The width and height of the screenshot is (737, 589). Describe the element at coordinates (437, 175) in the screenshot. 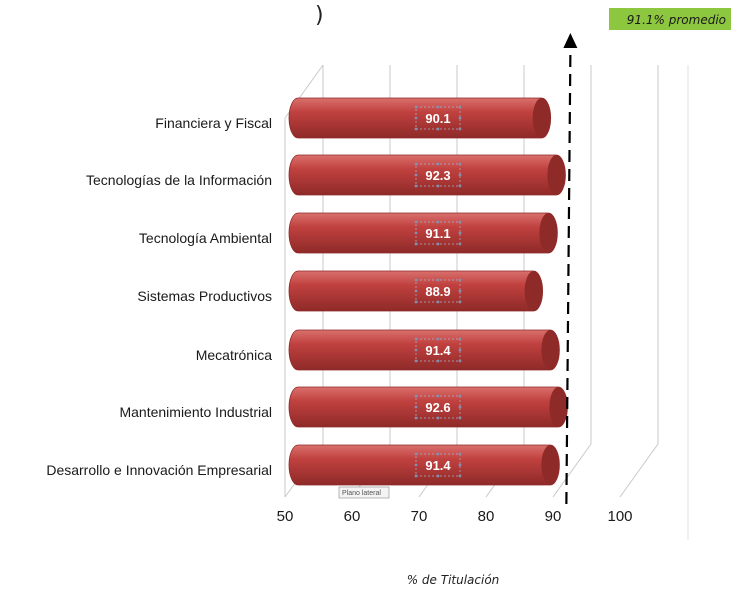

I see `data-label: 92.3` at that location.